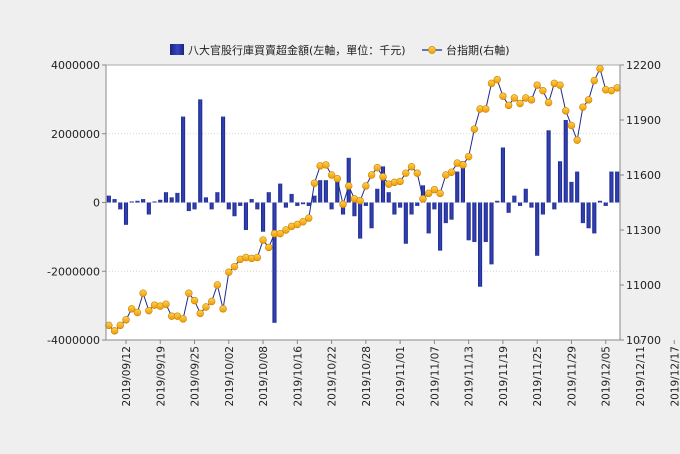  I want to click on x-tick-label: 2019/10/22, so click(333, 376).